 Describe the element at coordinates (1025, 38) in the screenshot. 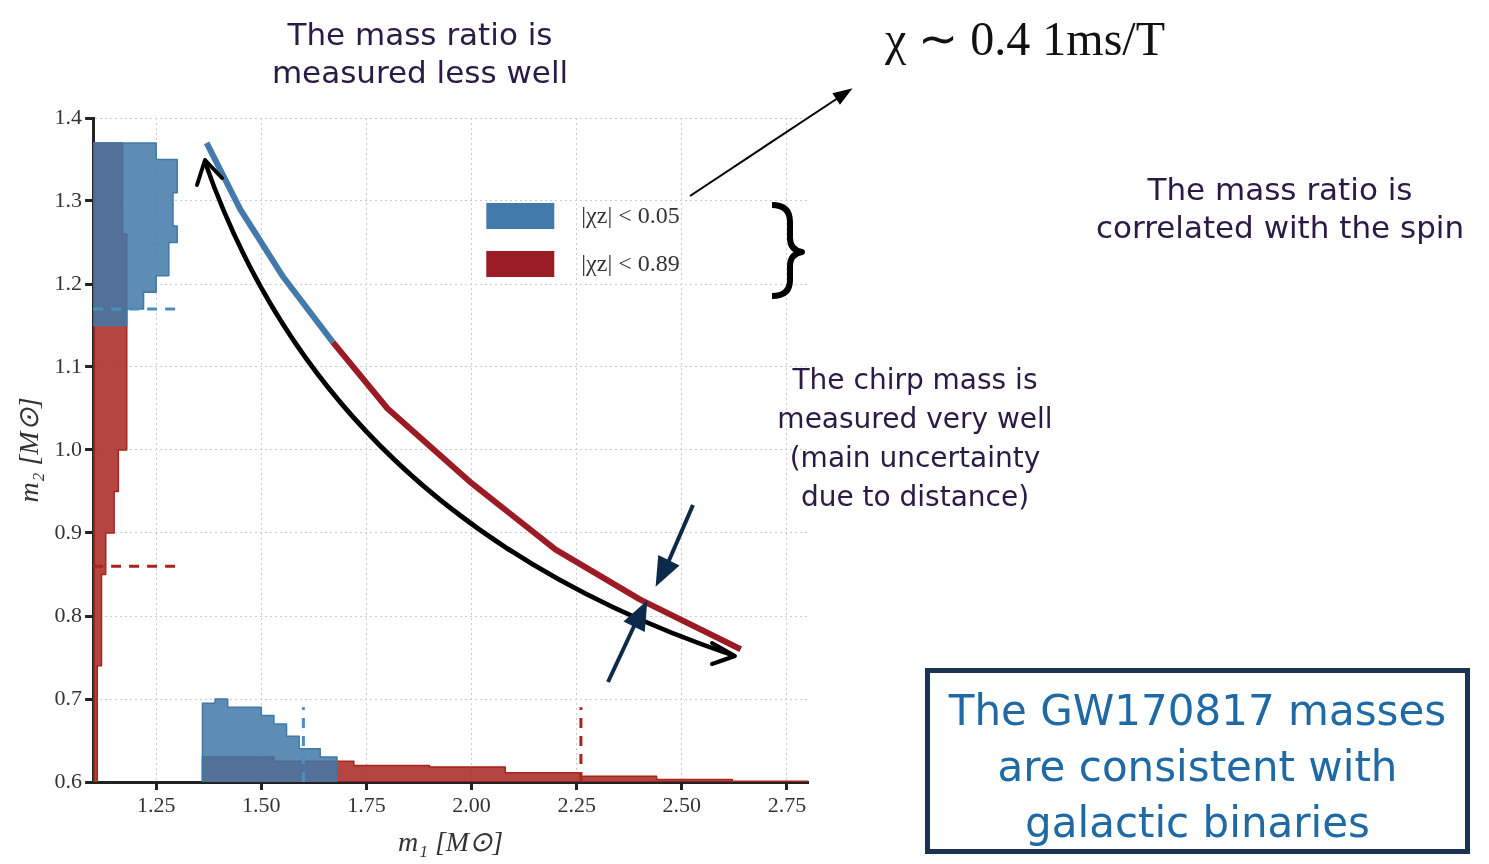

I see `text: χ ∼ 0.4 1ms/T` at that location.